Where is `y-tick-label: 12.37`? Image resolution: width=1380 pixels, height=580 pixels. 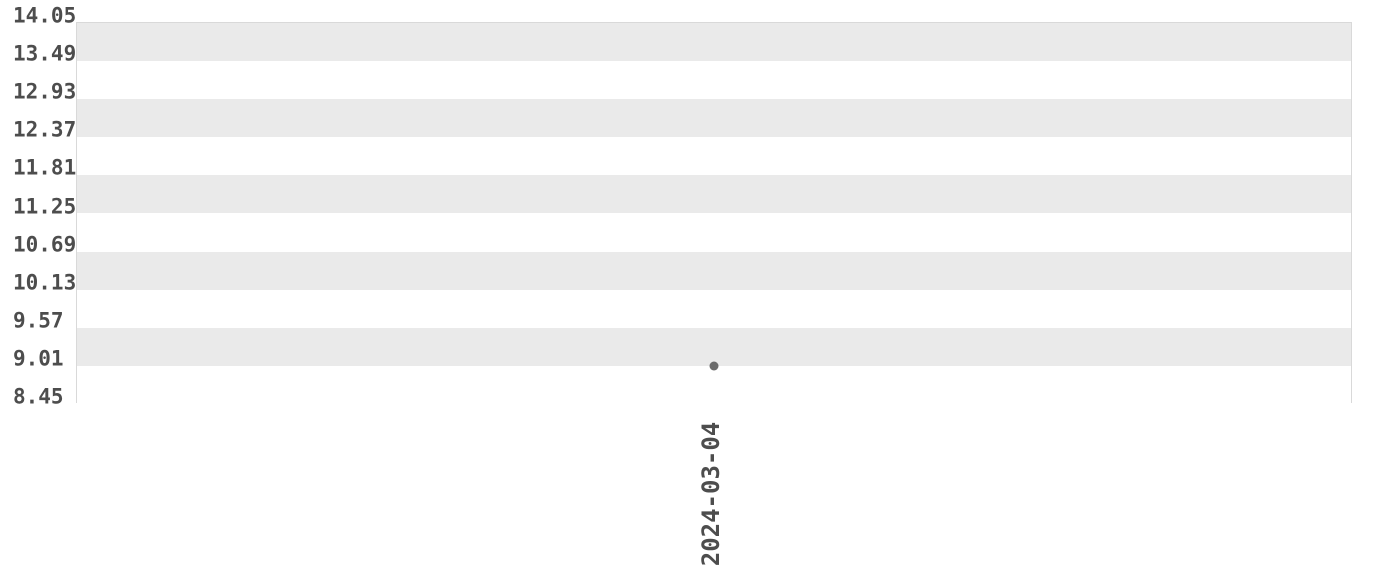
y-tick-label: 12.37 is located at coordinates (45, 129).